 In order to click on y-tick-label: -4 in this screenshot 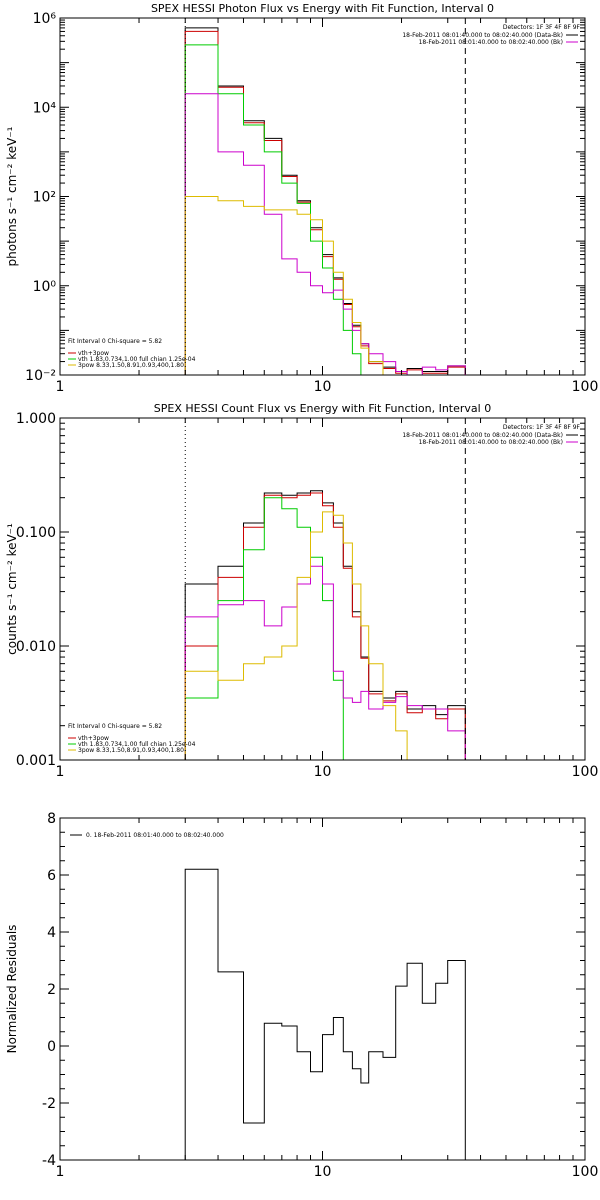, I will do `click(49, 1161)`.